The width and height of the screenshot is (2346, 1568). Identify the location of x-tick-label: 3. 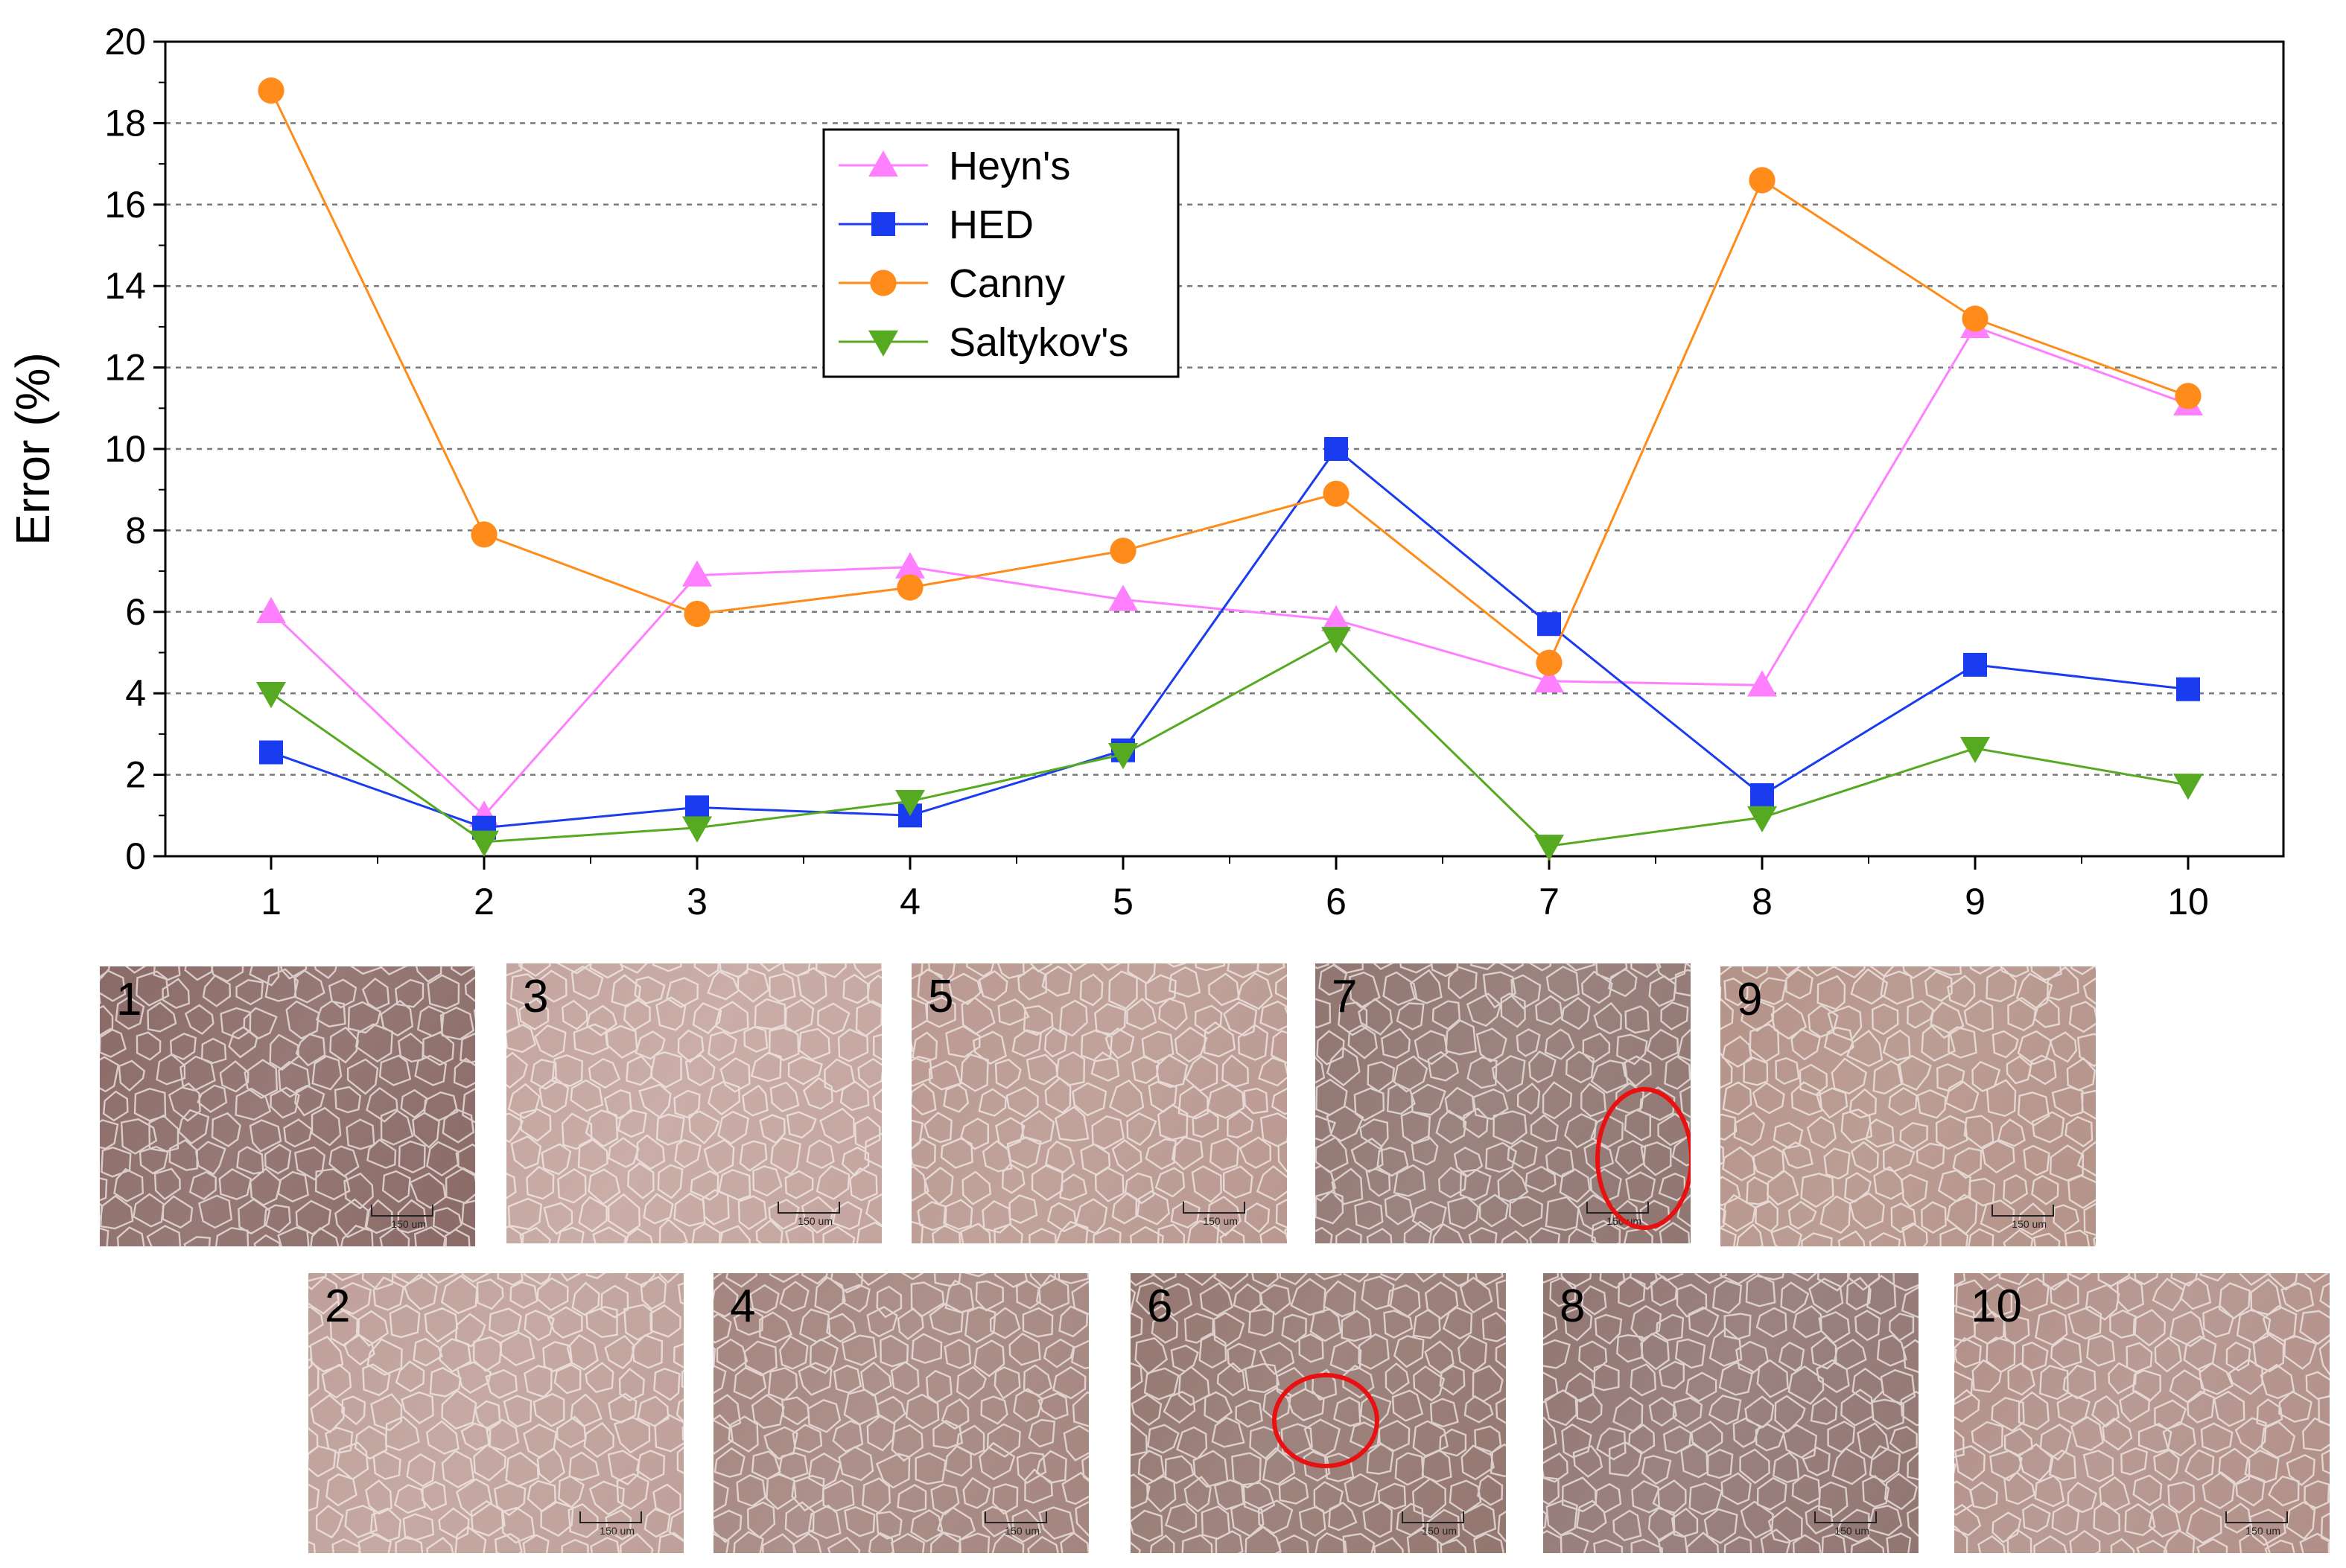
(697, 901).